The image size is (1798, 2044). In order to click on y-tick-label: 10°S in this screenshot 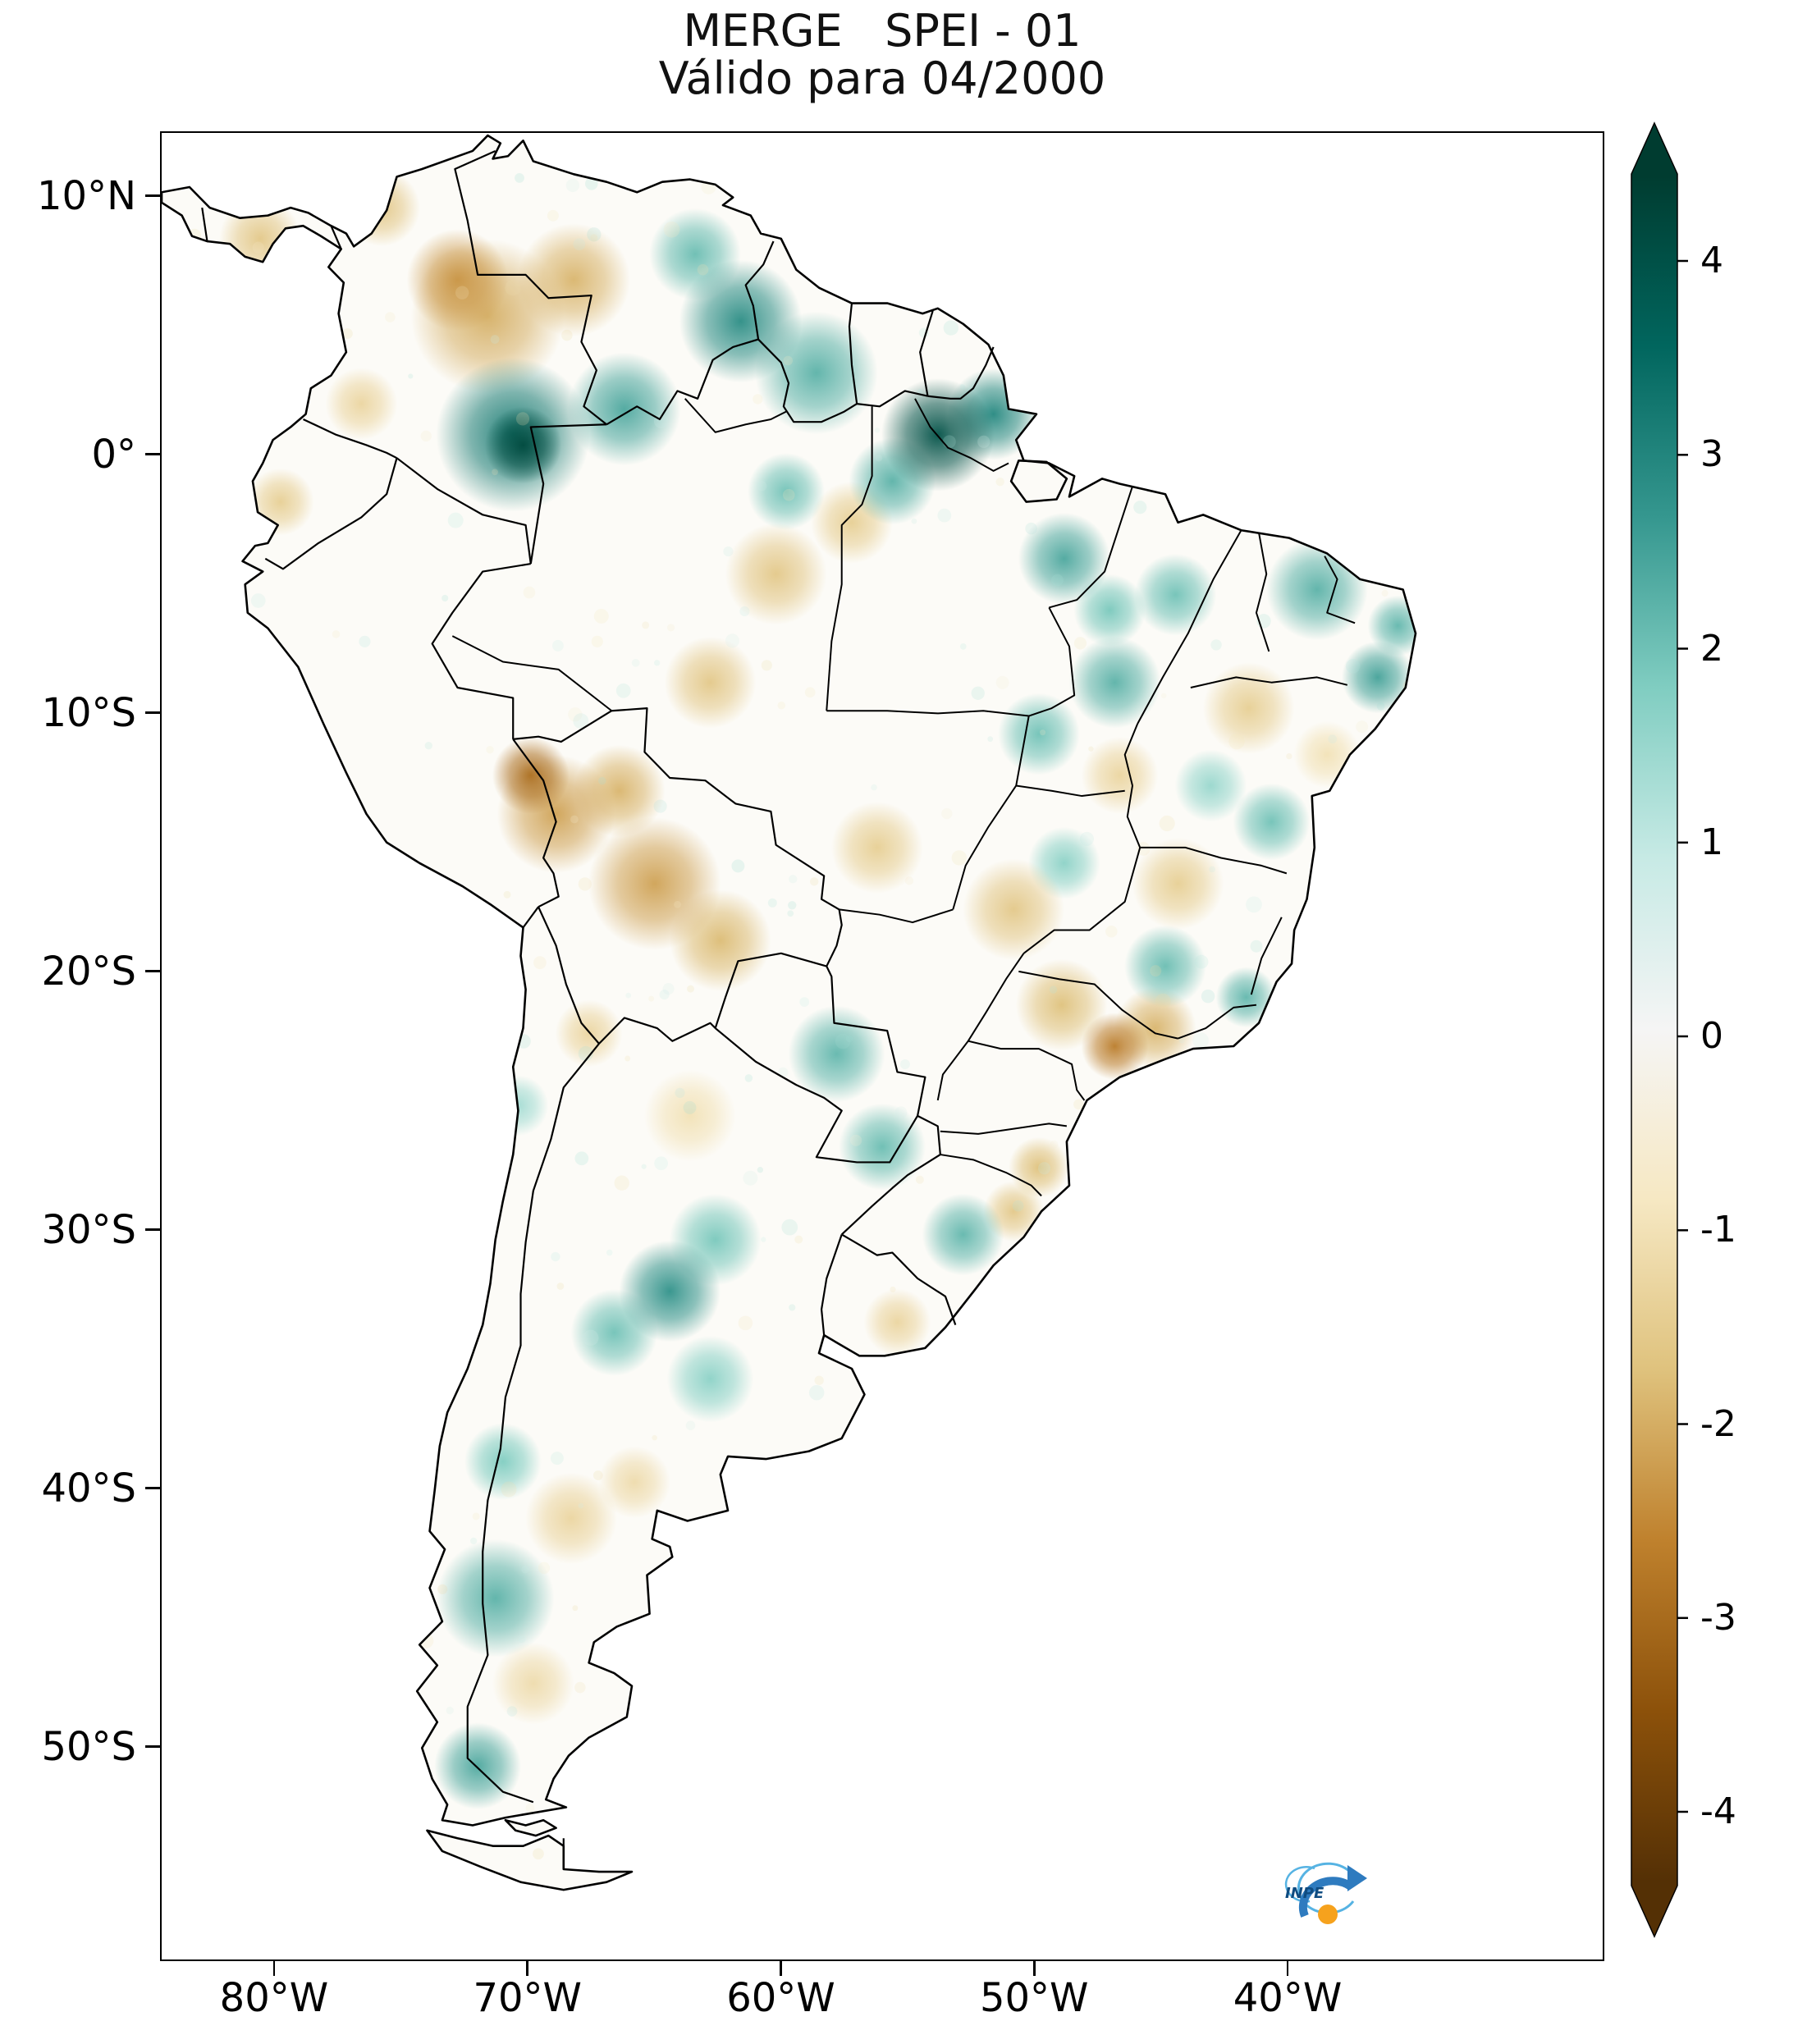, I will do `click(88, 712)`.